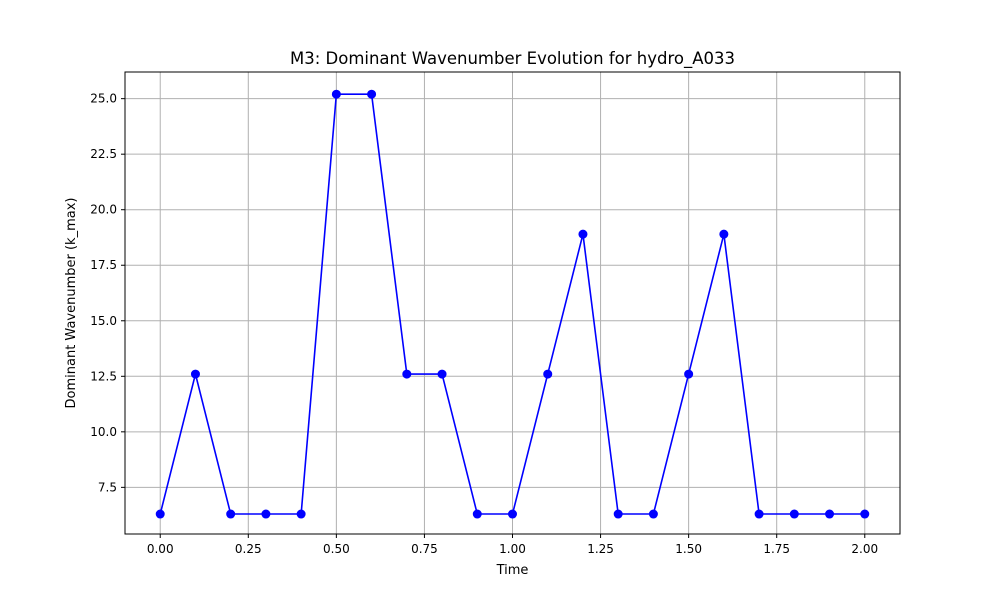 The height and width of the screenshot is (600, 1000). What do you see at coordinates (103, 210) in the screenshot?
I see `y-tick-label: 20.0` at bounding box center [103, 210].